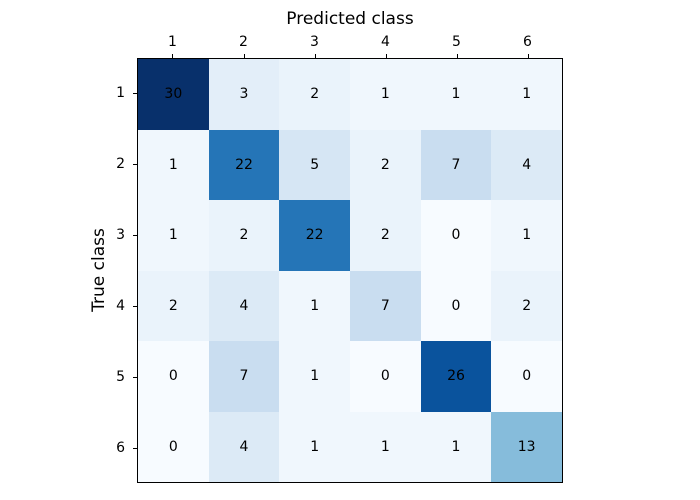 The height and width of the screenshot is (500, 700). What do you see at coordinates (350, 19) in the screenshot?
I see `x-axis-label: Predicted class` at bounding box center [350, 19].